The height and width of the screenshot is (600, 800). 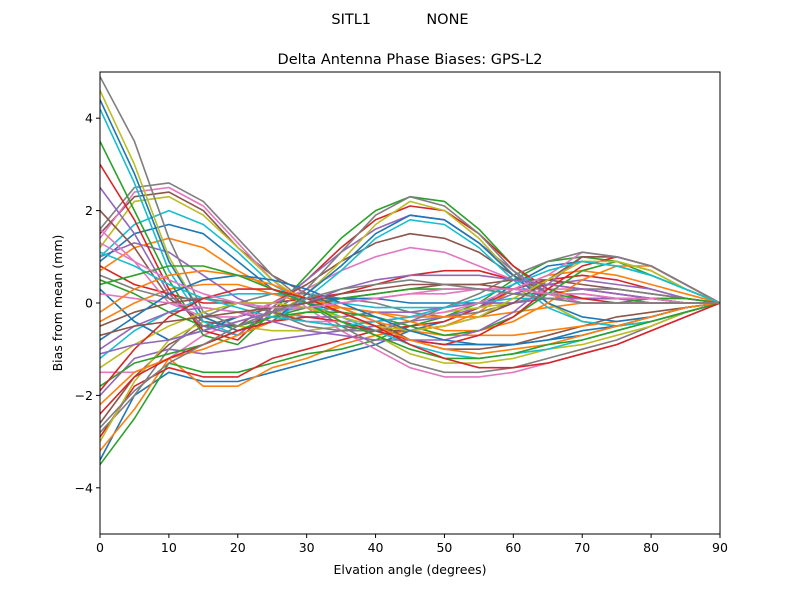 What do you see at coordinates (169, 547) in the screenshot?
I see `x-tick-label: 10` at bounding box center [169, 547].